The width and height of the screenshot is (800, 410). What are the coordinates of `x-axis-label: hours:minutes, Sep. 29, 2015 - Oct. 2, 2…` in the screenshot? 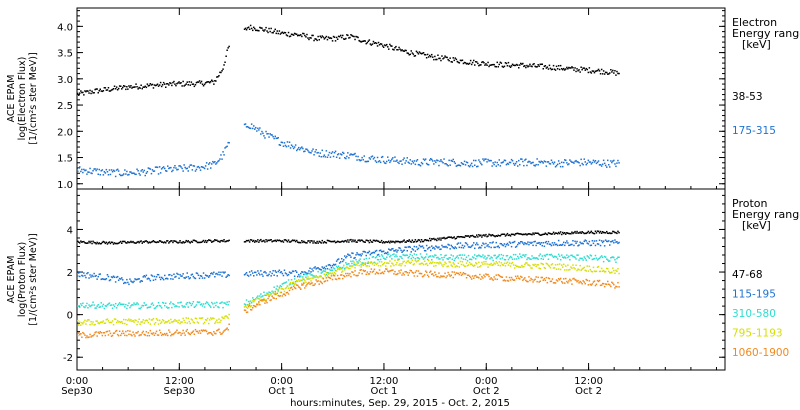 It's located at (400, 403).